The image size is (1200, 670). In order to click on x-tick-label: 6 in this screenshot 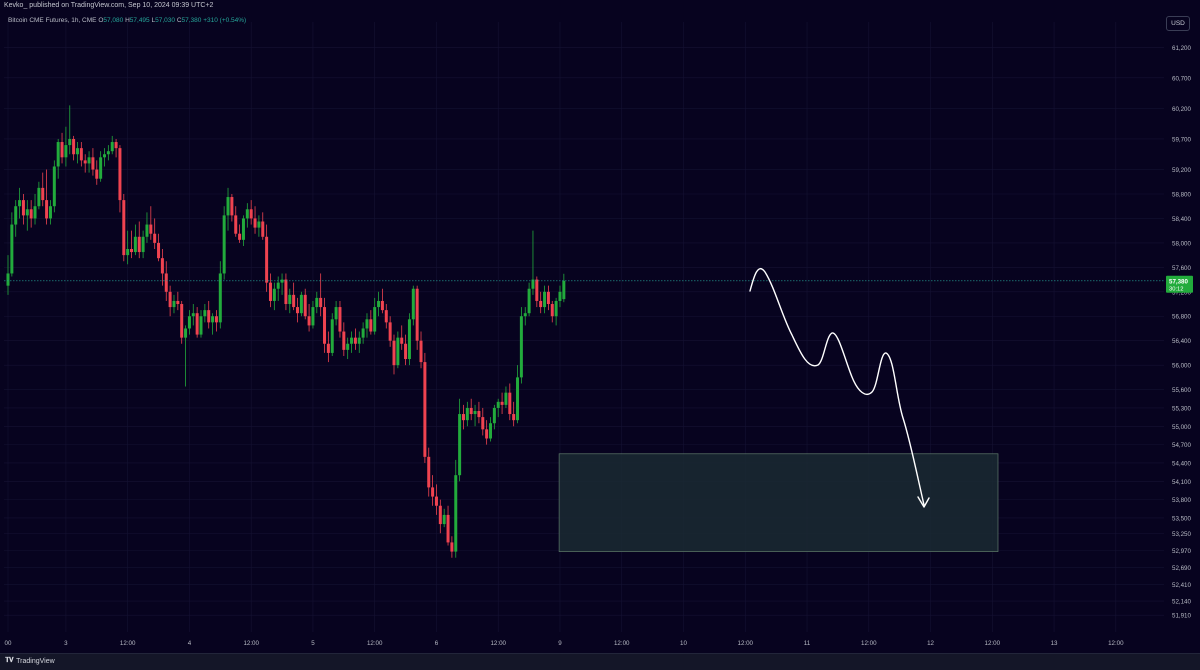, I will do `click(437, 643)`.